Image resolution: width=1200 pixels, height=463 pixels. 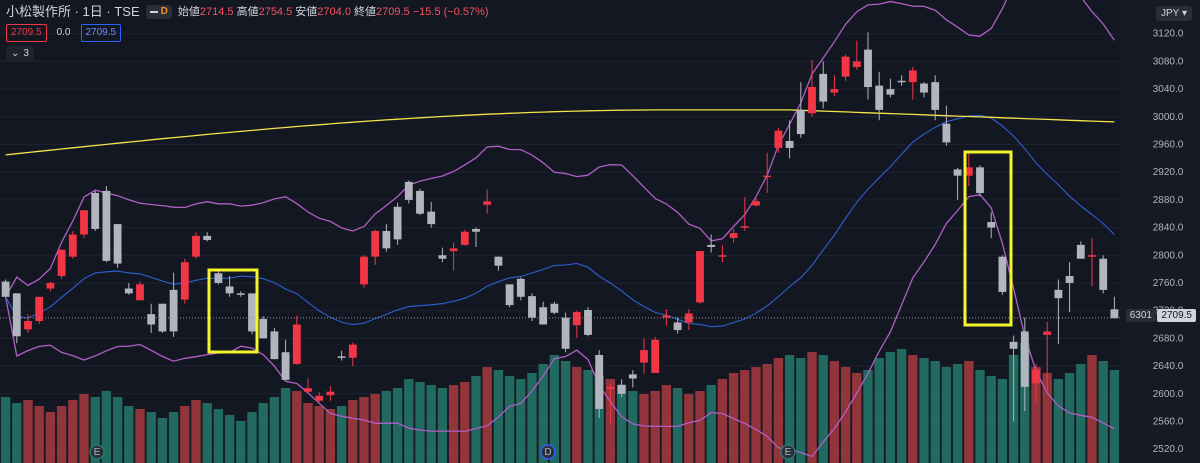 I want to click on y-tick-label: 2520.0, so click(x=1168, y=449).